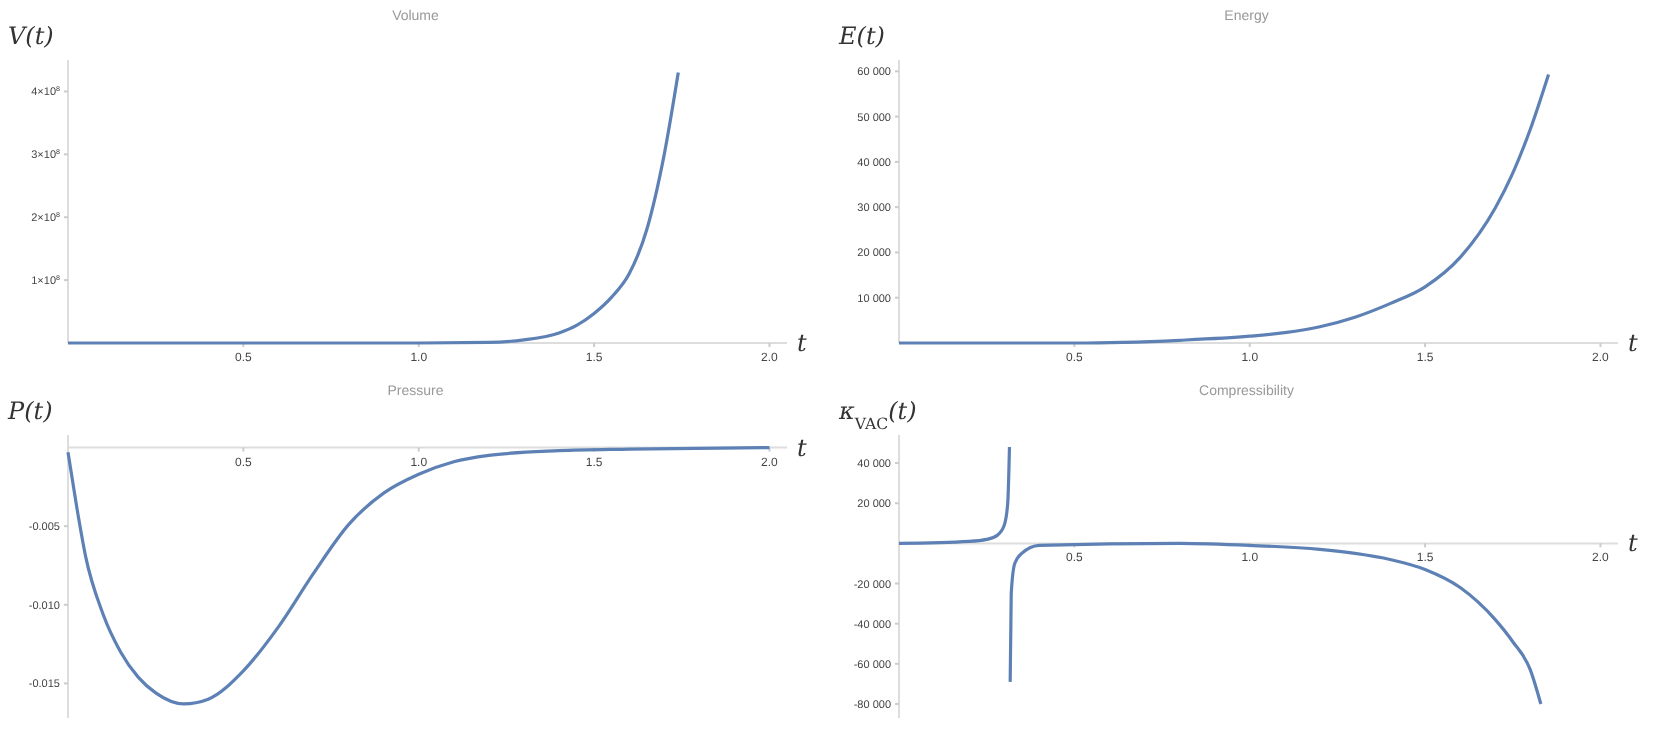 The image size is (1662, 750). Describe the element at coordinates (31, 36) in the screenshot. I see `y-axis-title: V(t)` at that location.